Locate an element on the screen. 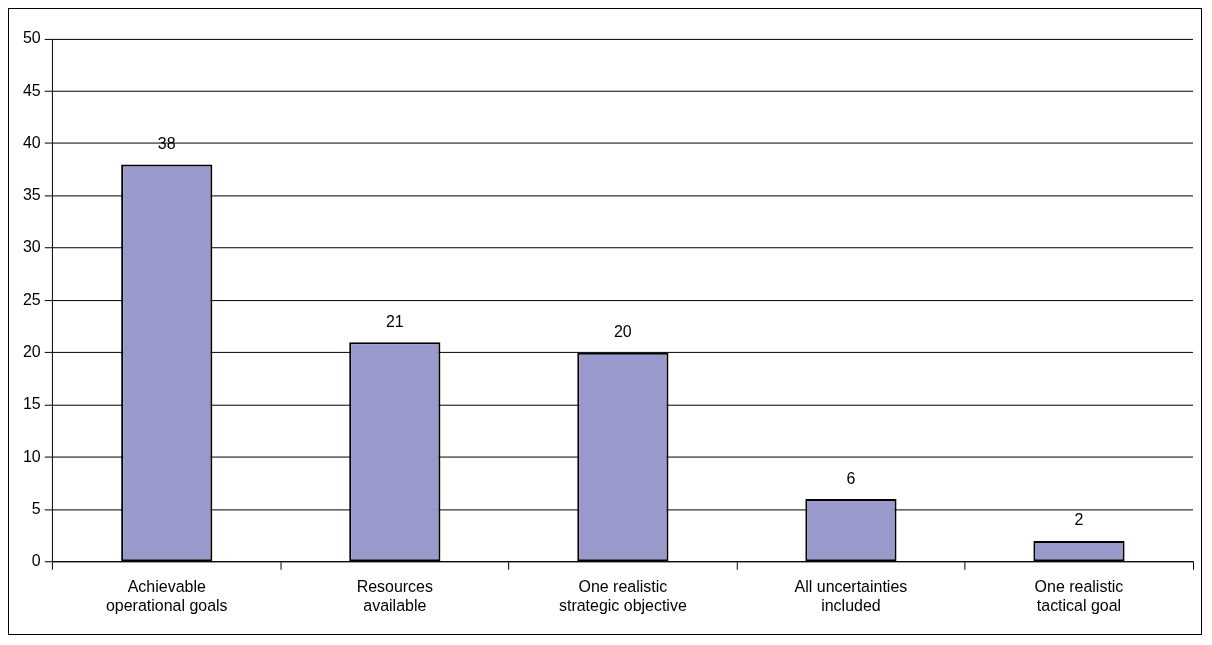  data-label: 2 is located at coordinates (1079, 520).